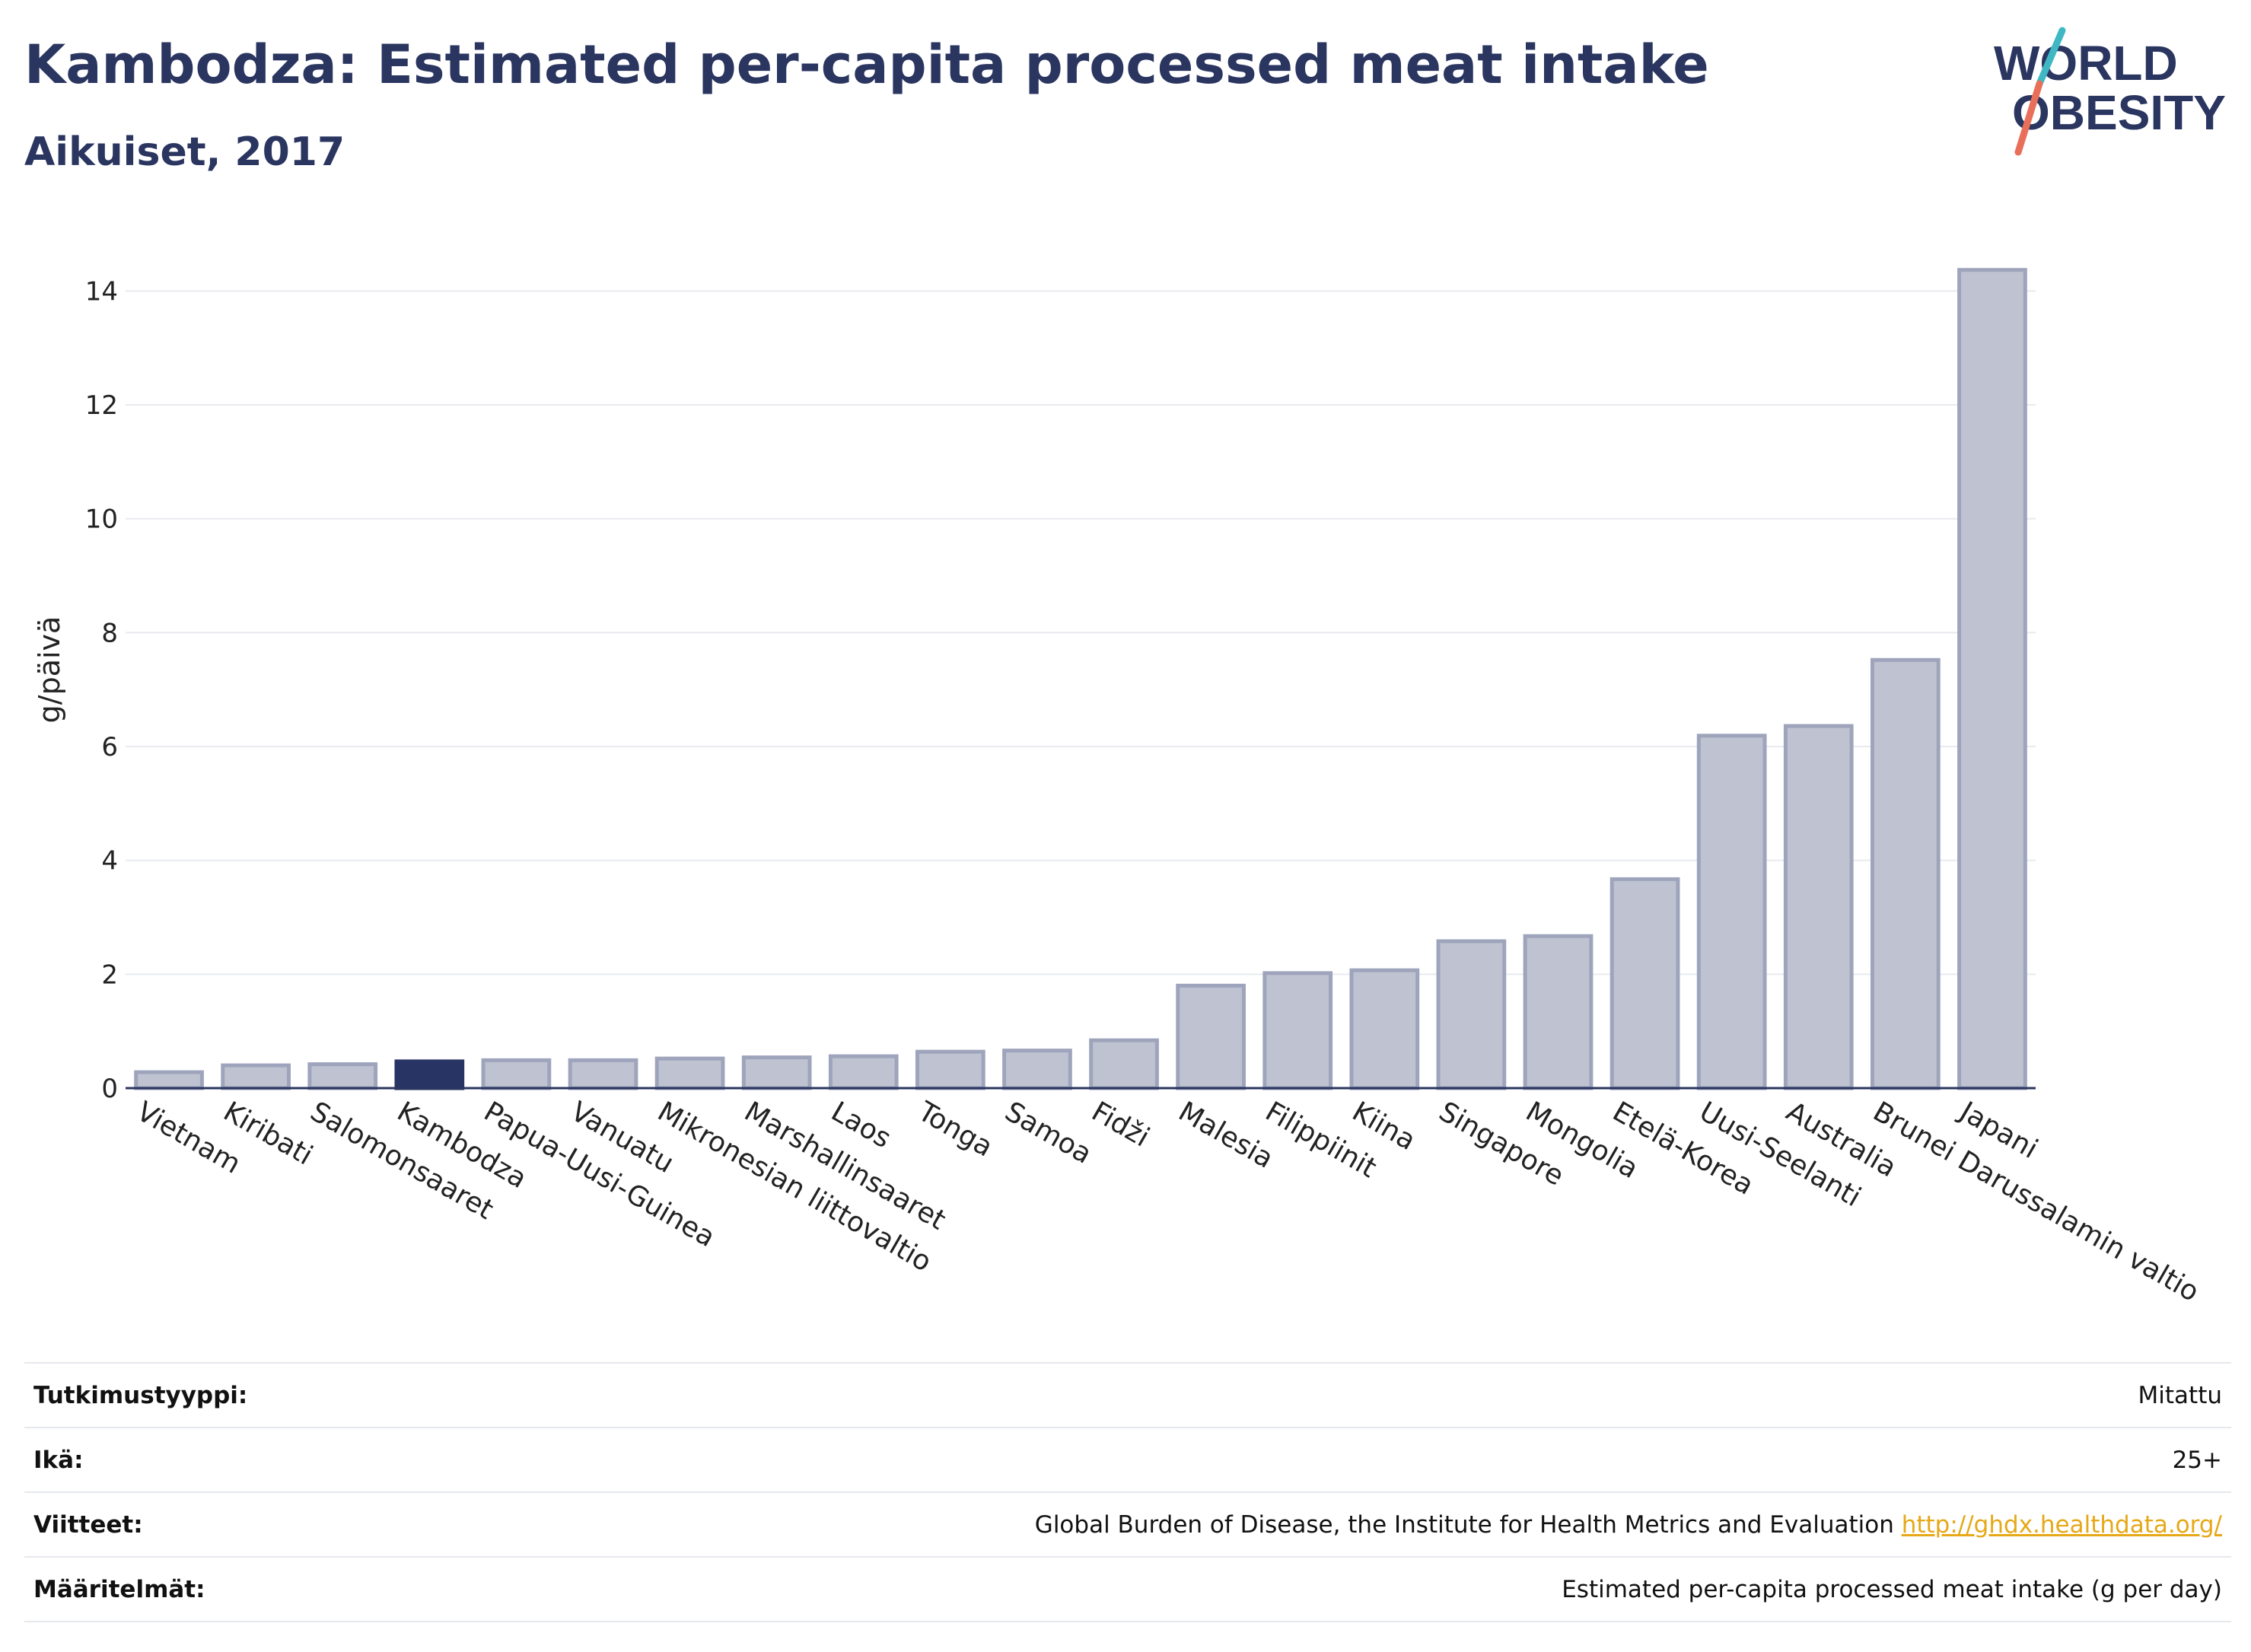 This screenshot has width=2251, height=1652. Describe the element at coordinates (1225, 1135) in the screenshot. I see `x-tick-label: Malesia` at that location.